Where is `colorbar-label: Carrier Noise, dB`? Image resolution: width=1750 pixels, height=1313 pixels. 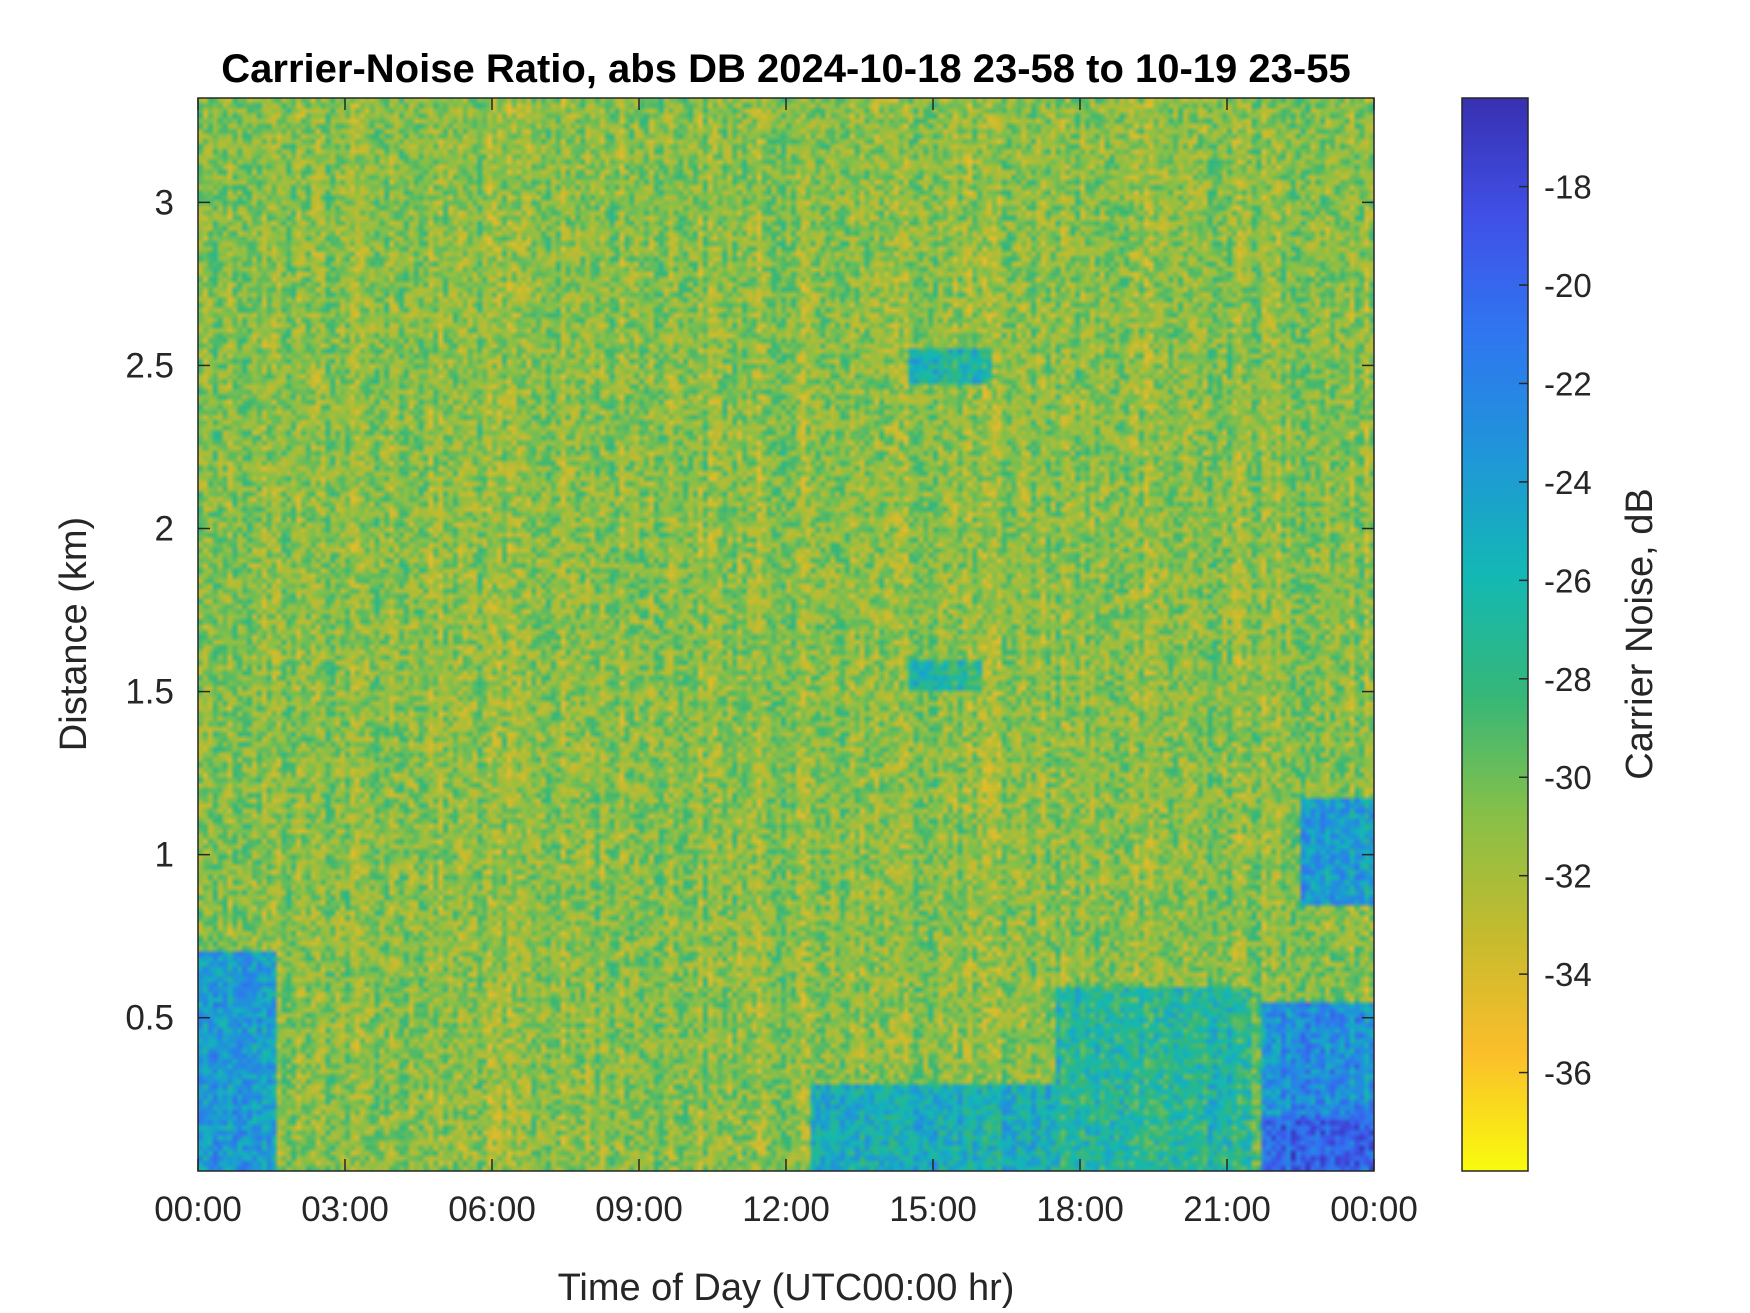 colorbar-label: Carrier Noise, dB is located at coordinates (1640, 633).